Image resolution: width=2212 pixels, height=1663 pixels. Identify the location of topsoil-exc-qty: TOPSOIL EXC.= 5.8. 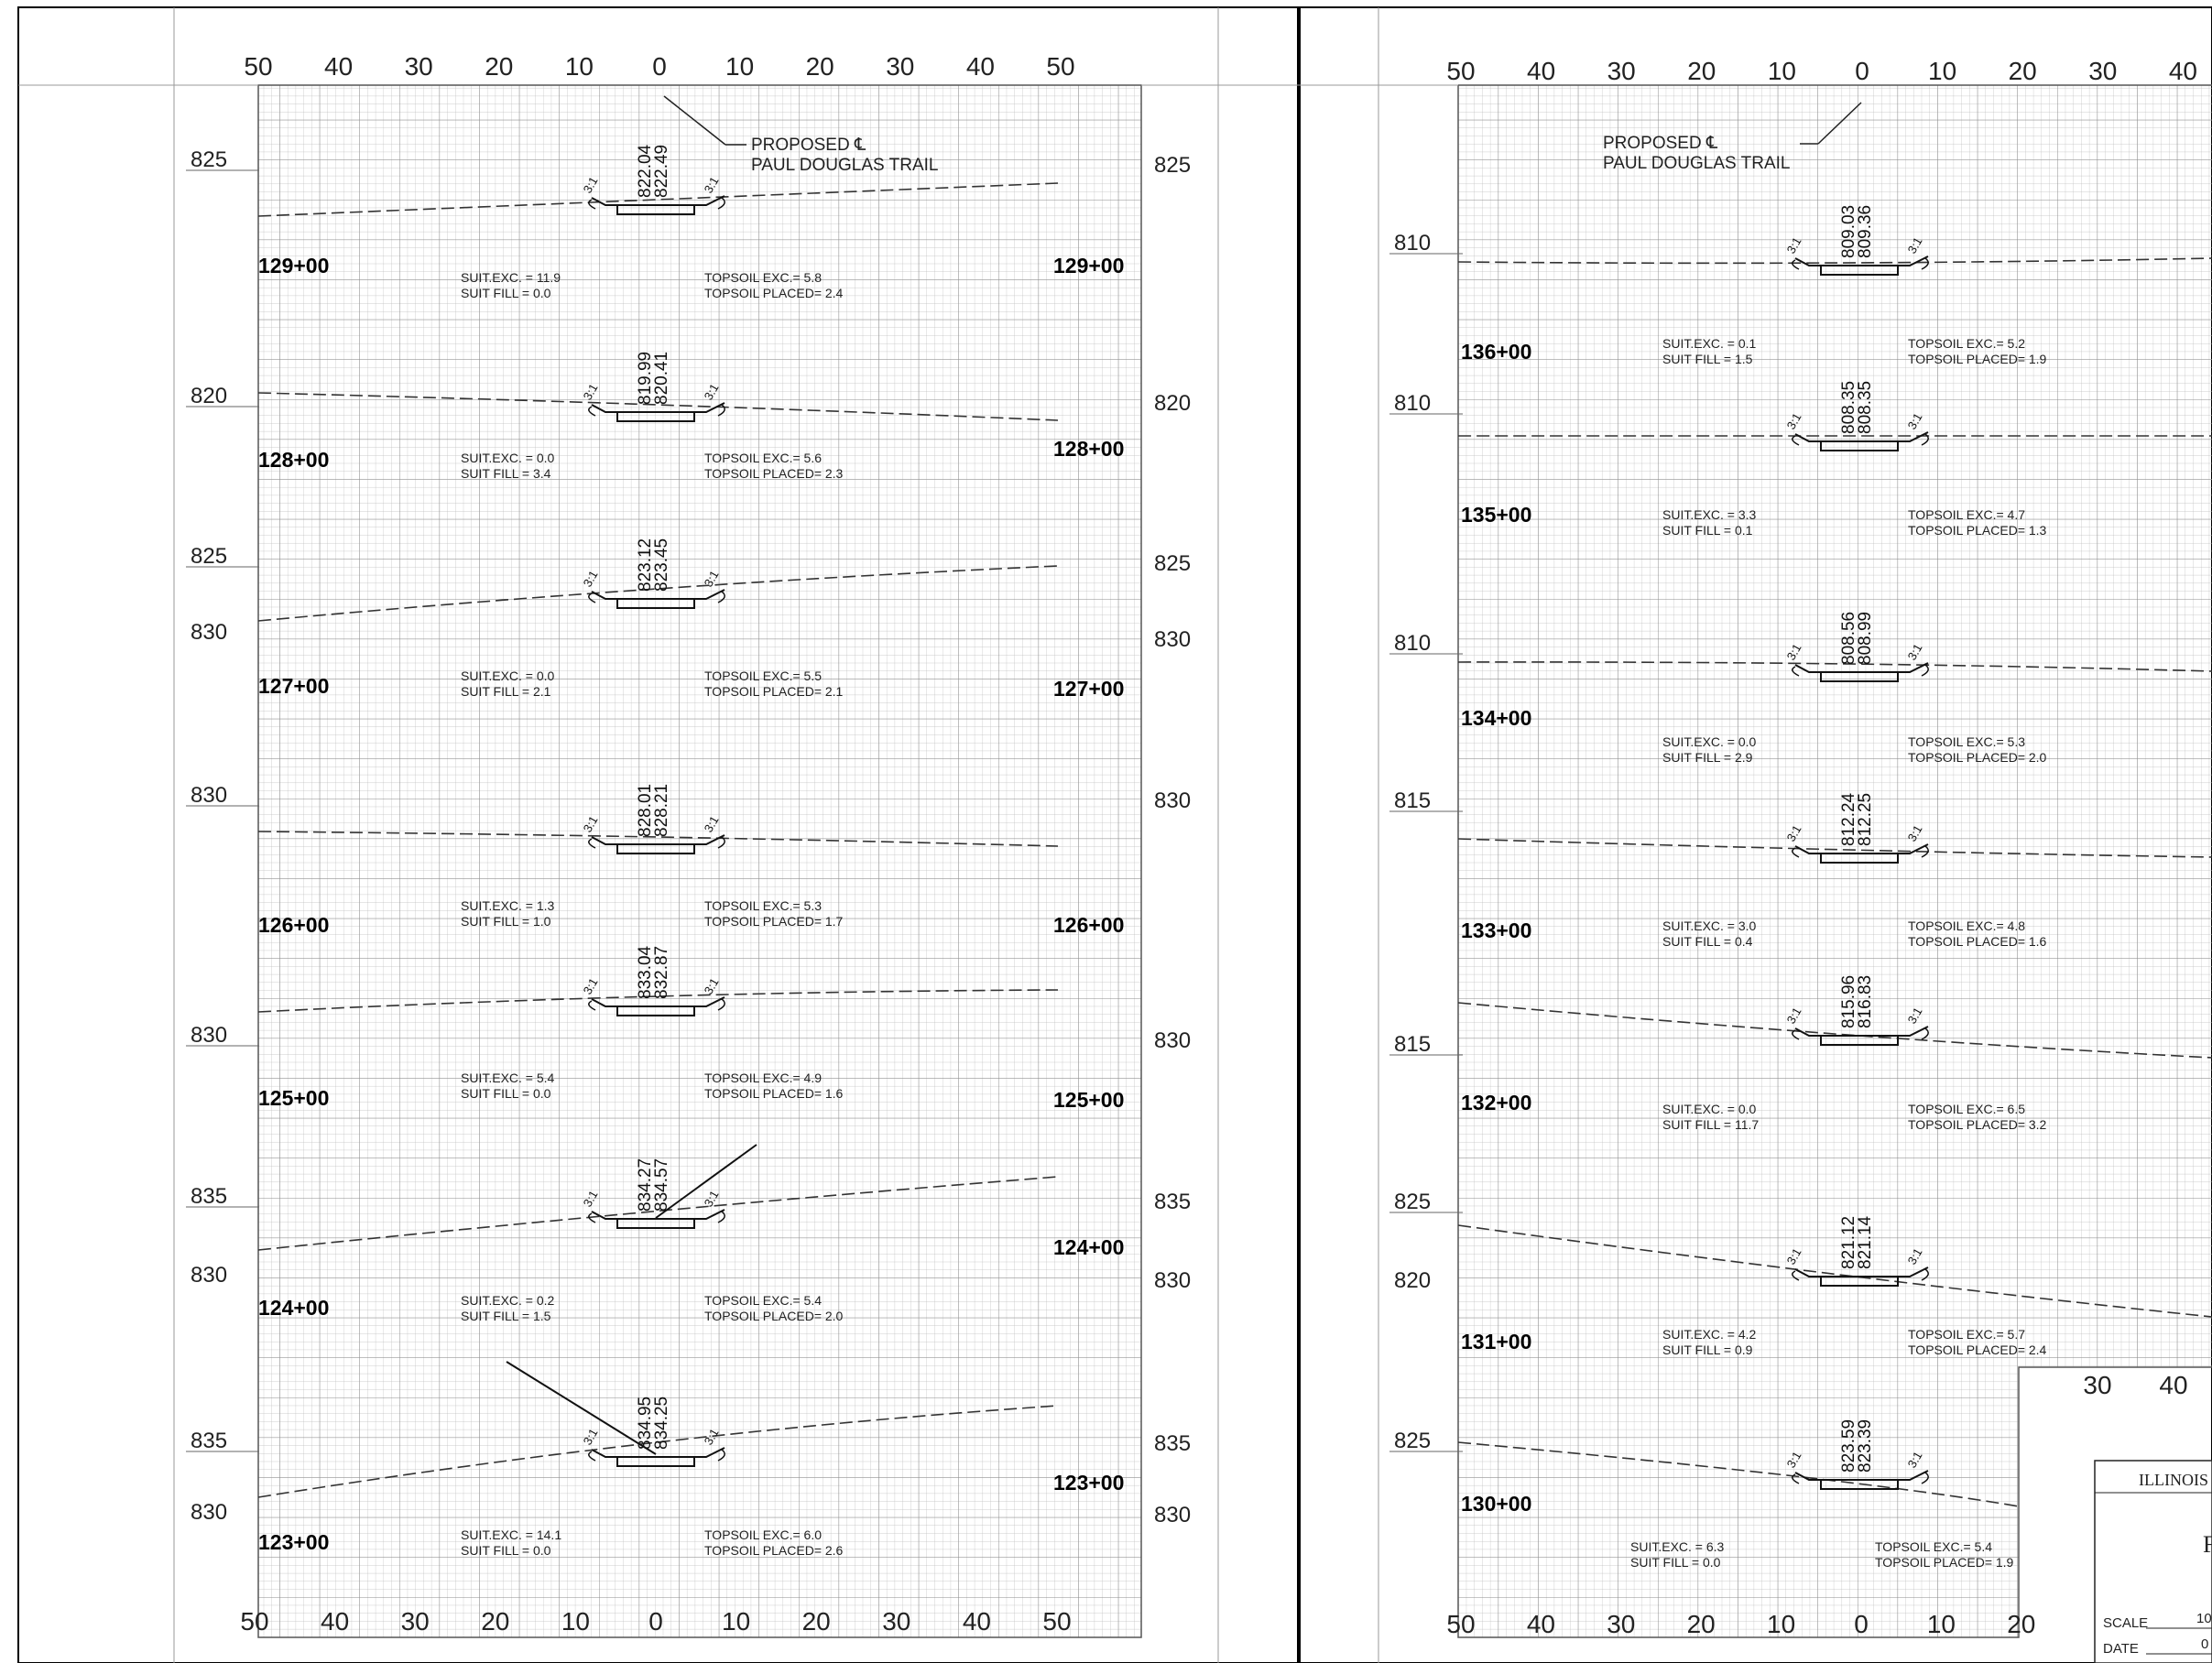
(763, 278).